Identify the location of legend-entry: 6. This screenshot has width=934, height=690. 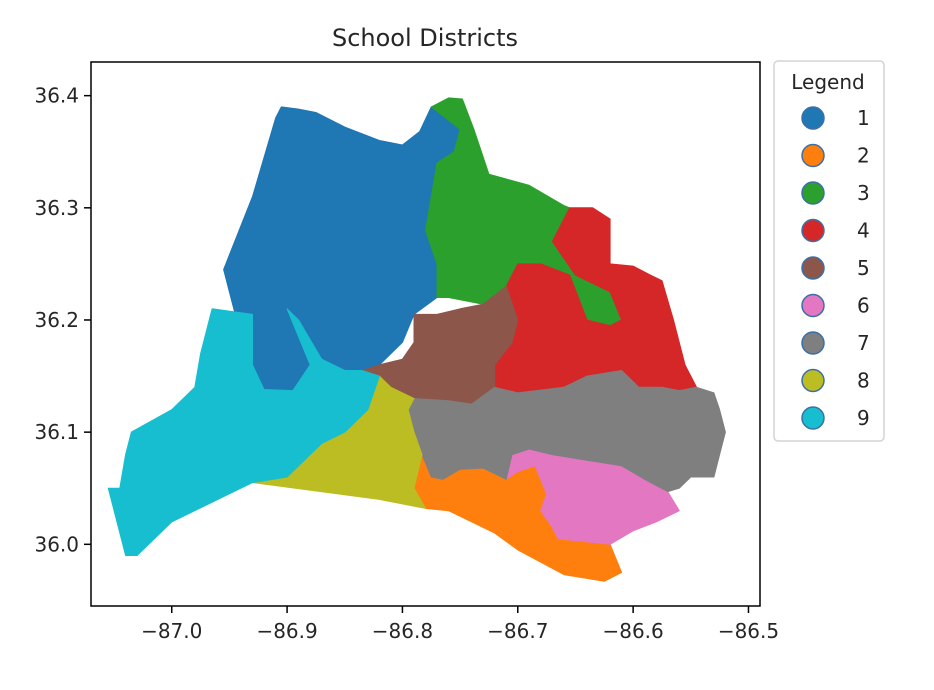
(835, 305).